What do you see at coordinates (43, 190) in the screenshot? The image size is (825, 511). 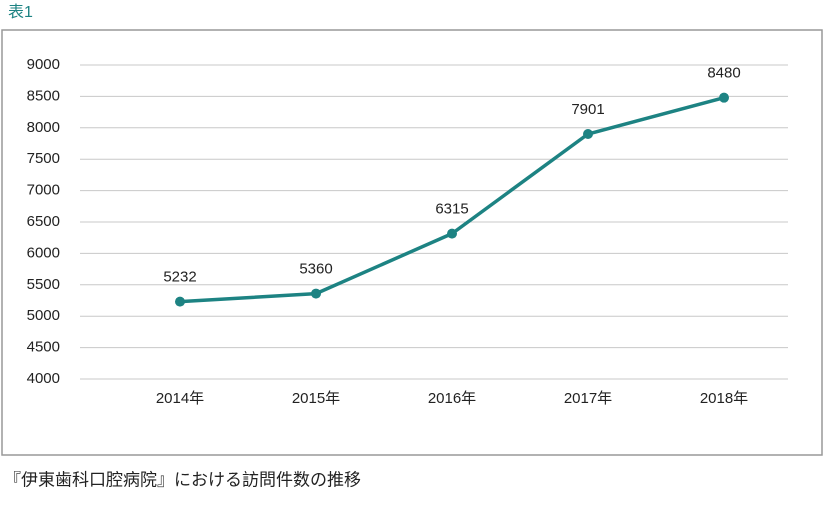 I see `y-tick-label: 7000` at bounding box center [43, 190].